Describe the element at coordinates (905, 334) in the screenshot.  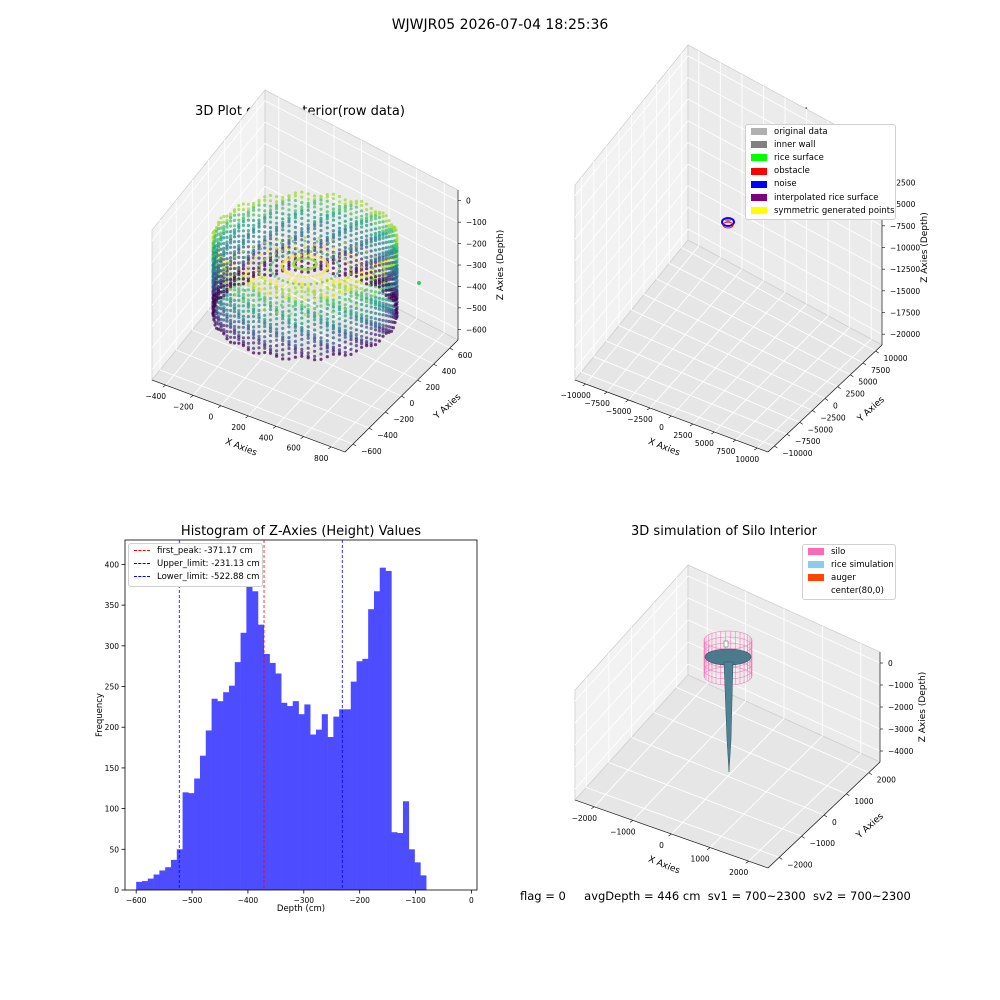
I see `chart2-z-tick-label: −20000` at that location.